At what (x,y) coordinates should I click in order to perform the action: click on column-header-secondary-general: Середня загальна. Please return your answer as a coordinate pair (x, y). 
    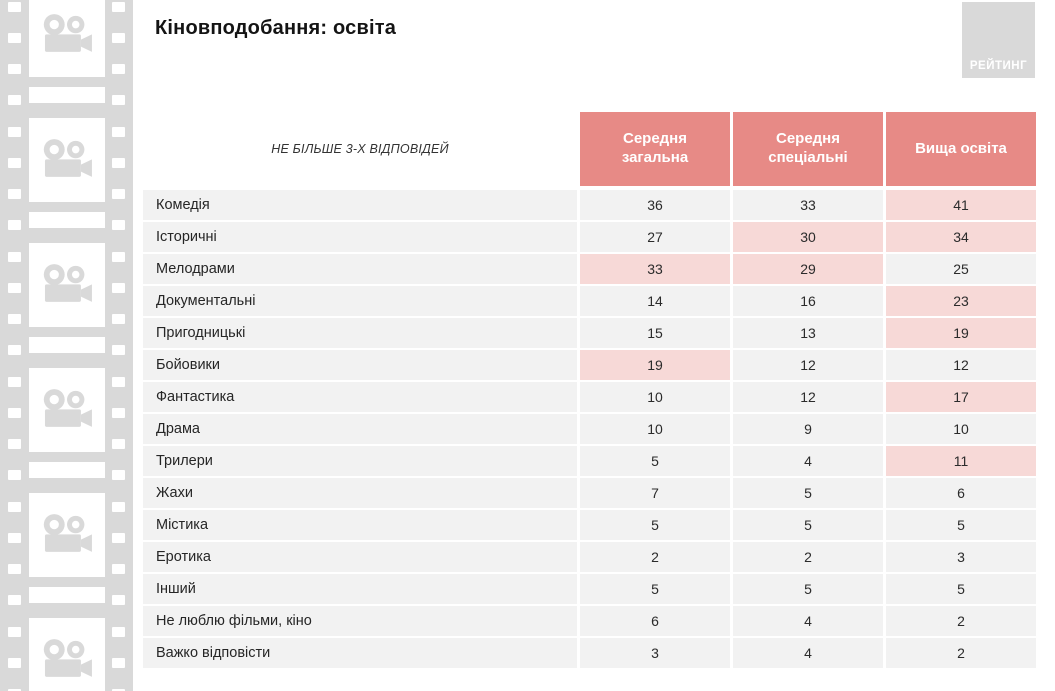
    Looking at the image, I should click on (655, 149).